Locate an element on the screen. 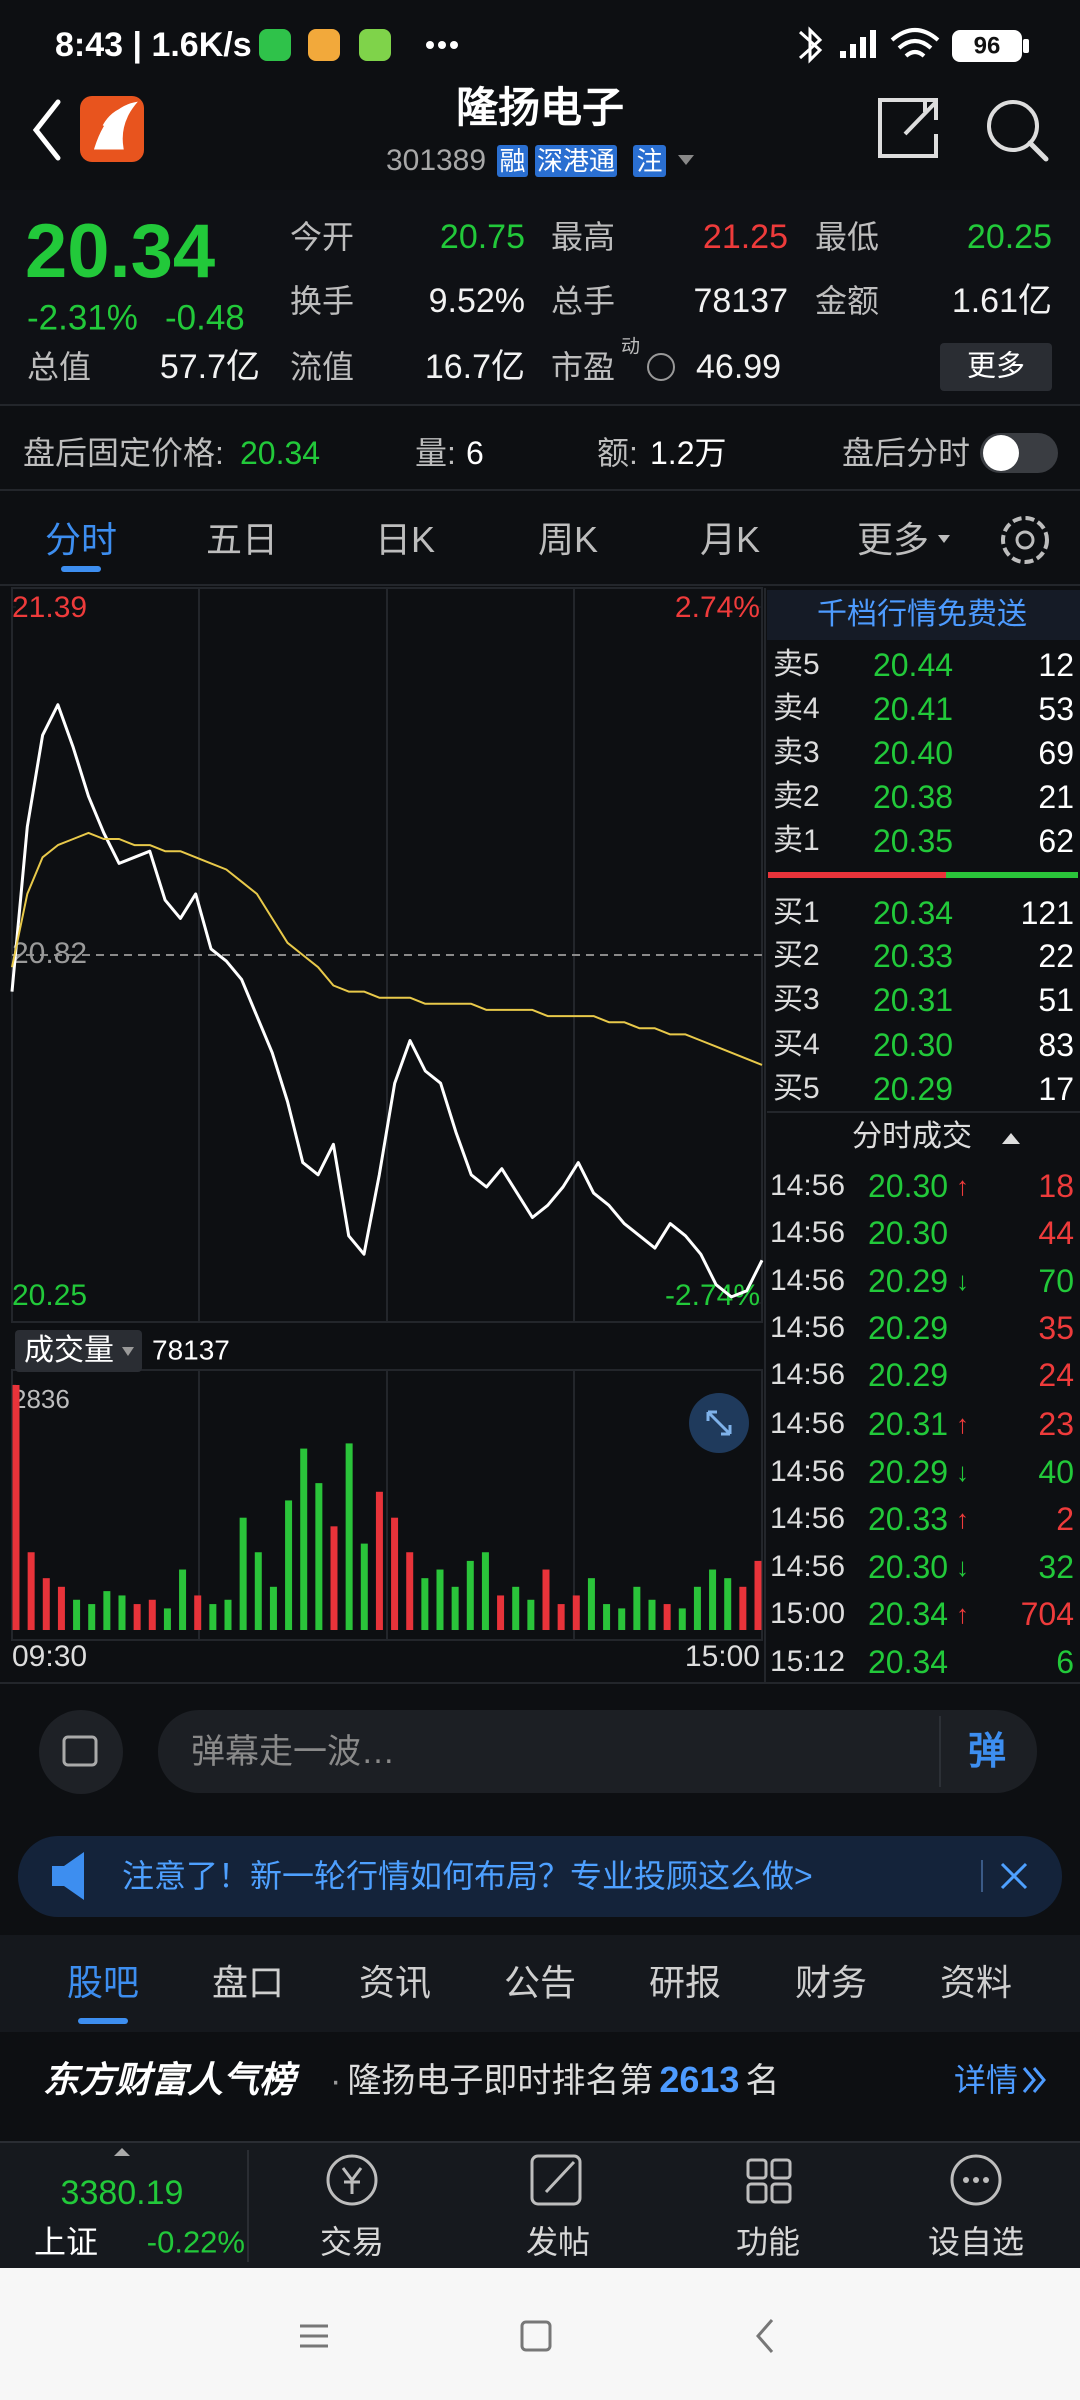 This screenshot has width=1080, height=2400. watchlist-icon-dot is located at coordinates (976, 2180).